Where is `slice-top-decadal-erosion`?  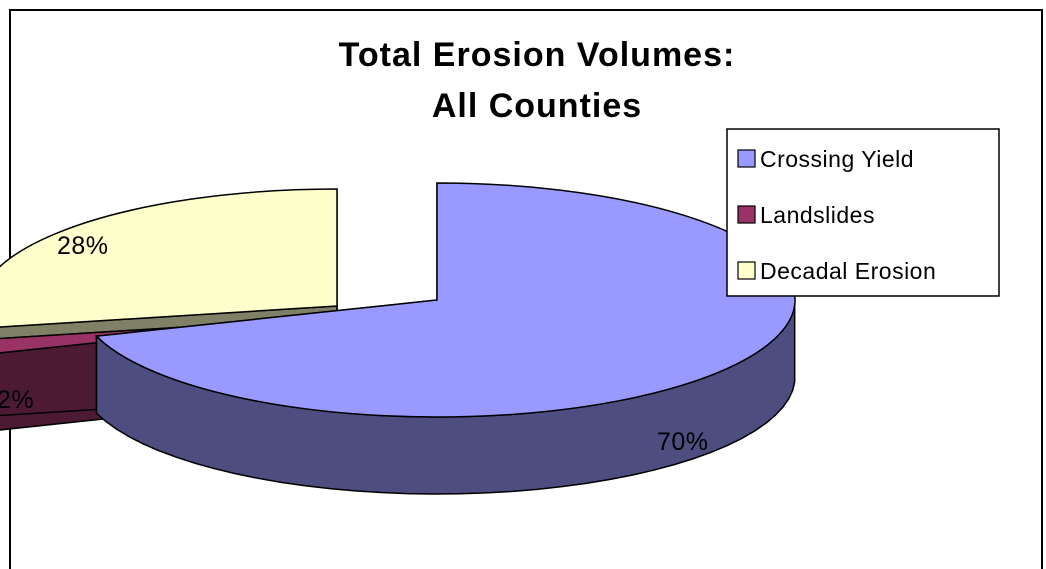 slice-top-decadal-erosion is located at coordinates (169, 258).